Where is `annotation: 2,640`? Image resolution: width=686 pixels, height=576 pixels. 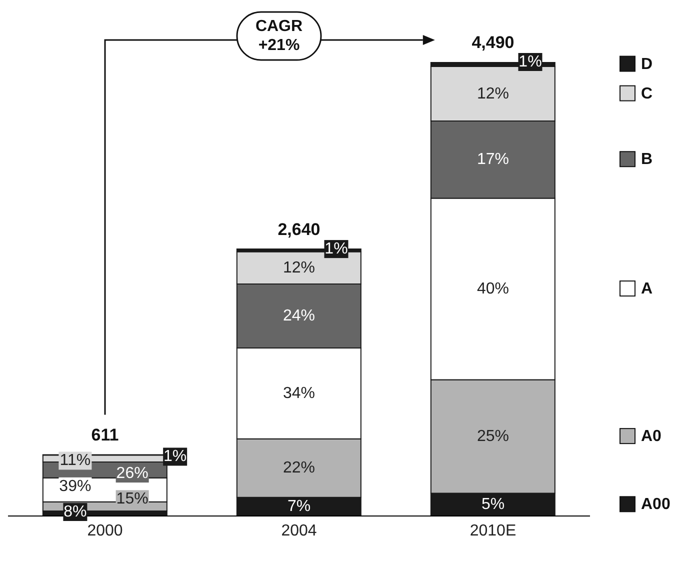
annotation: 2,640 is located at coordinates (299, 230).